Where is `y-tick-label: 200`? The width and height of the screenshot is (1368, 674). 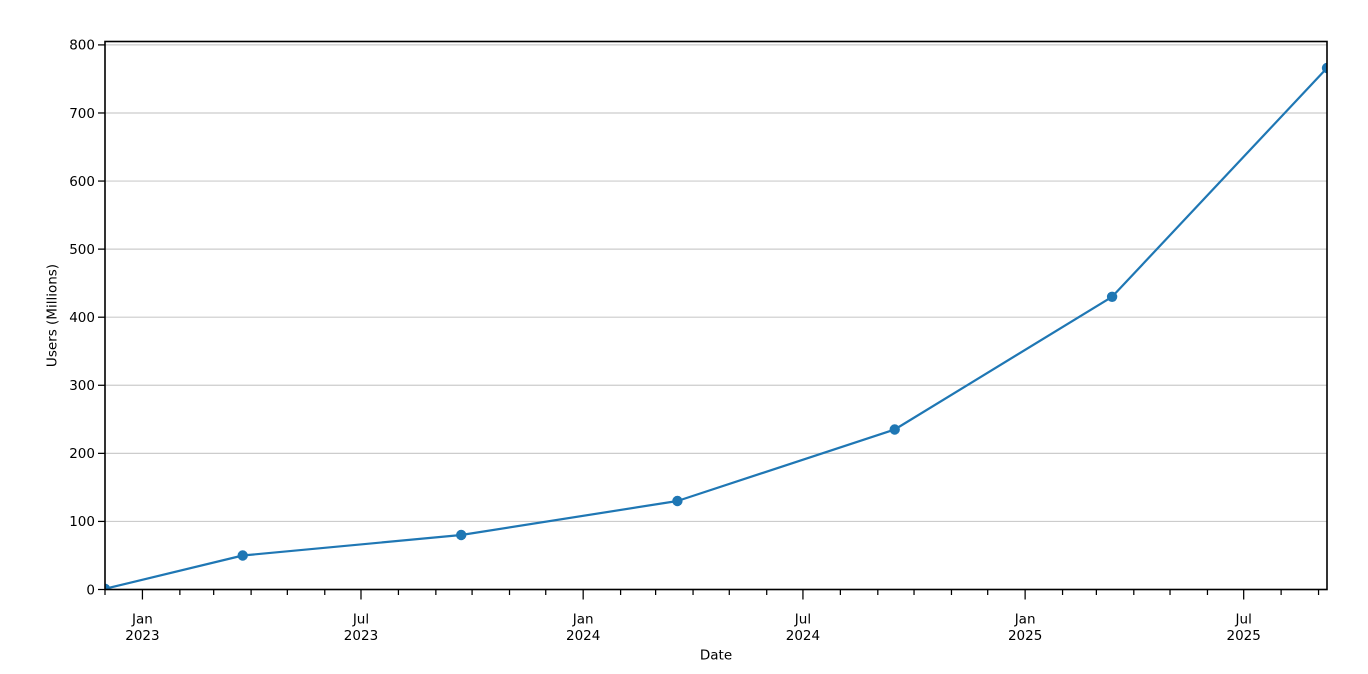
y-tick-label: 200 is located at coordinates (82, 454).